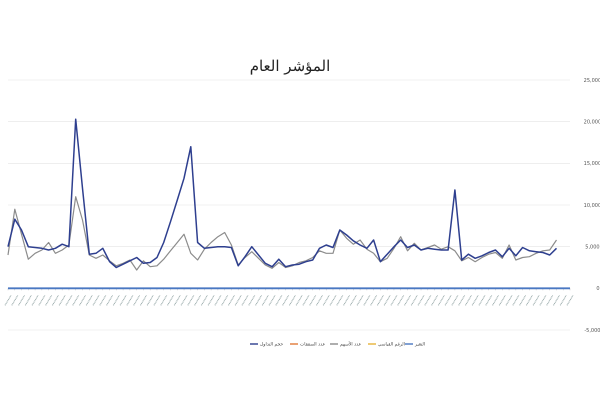 This screenshot has width=600, height=400. Describe the element at coordinates (290, 66) in the screenshot. I see `chart-title: المؤشر العام` at that location.